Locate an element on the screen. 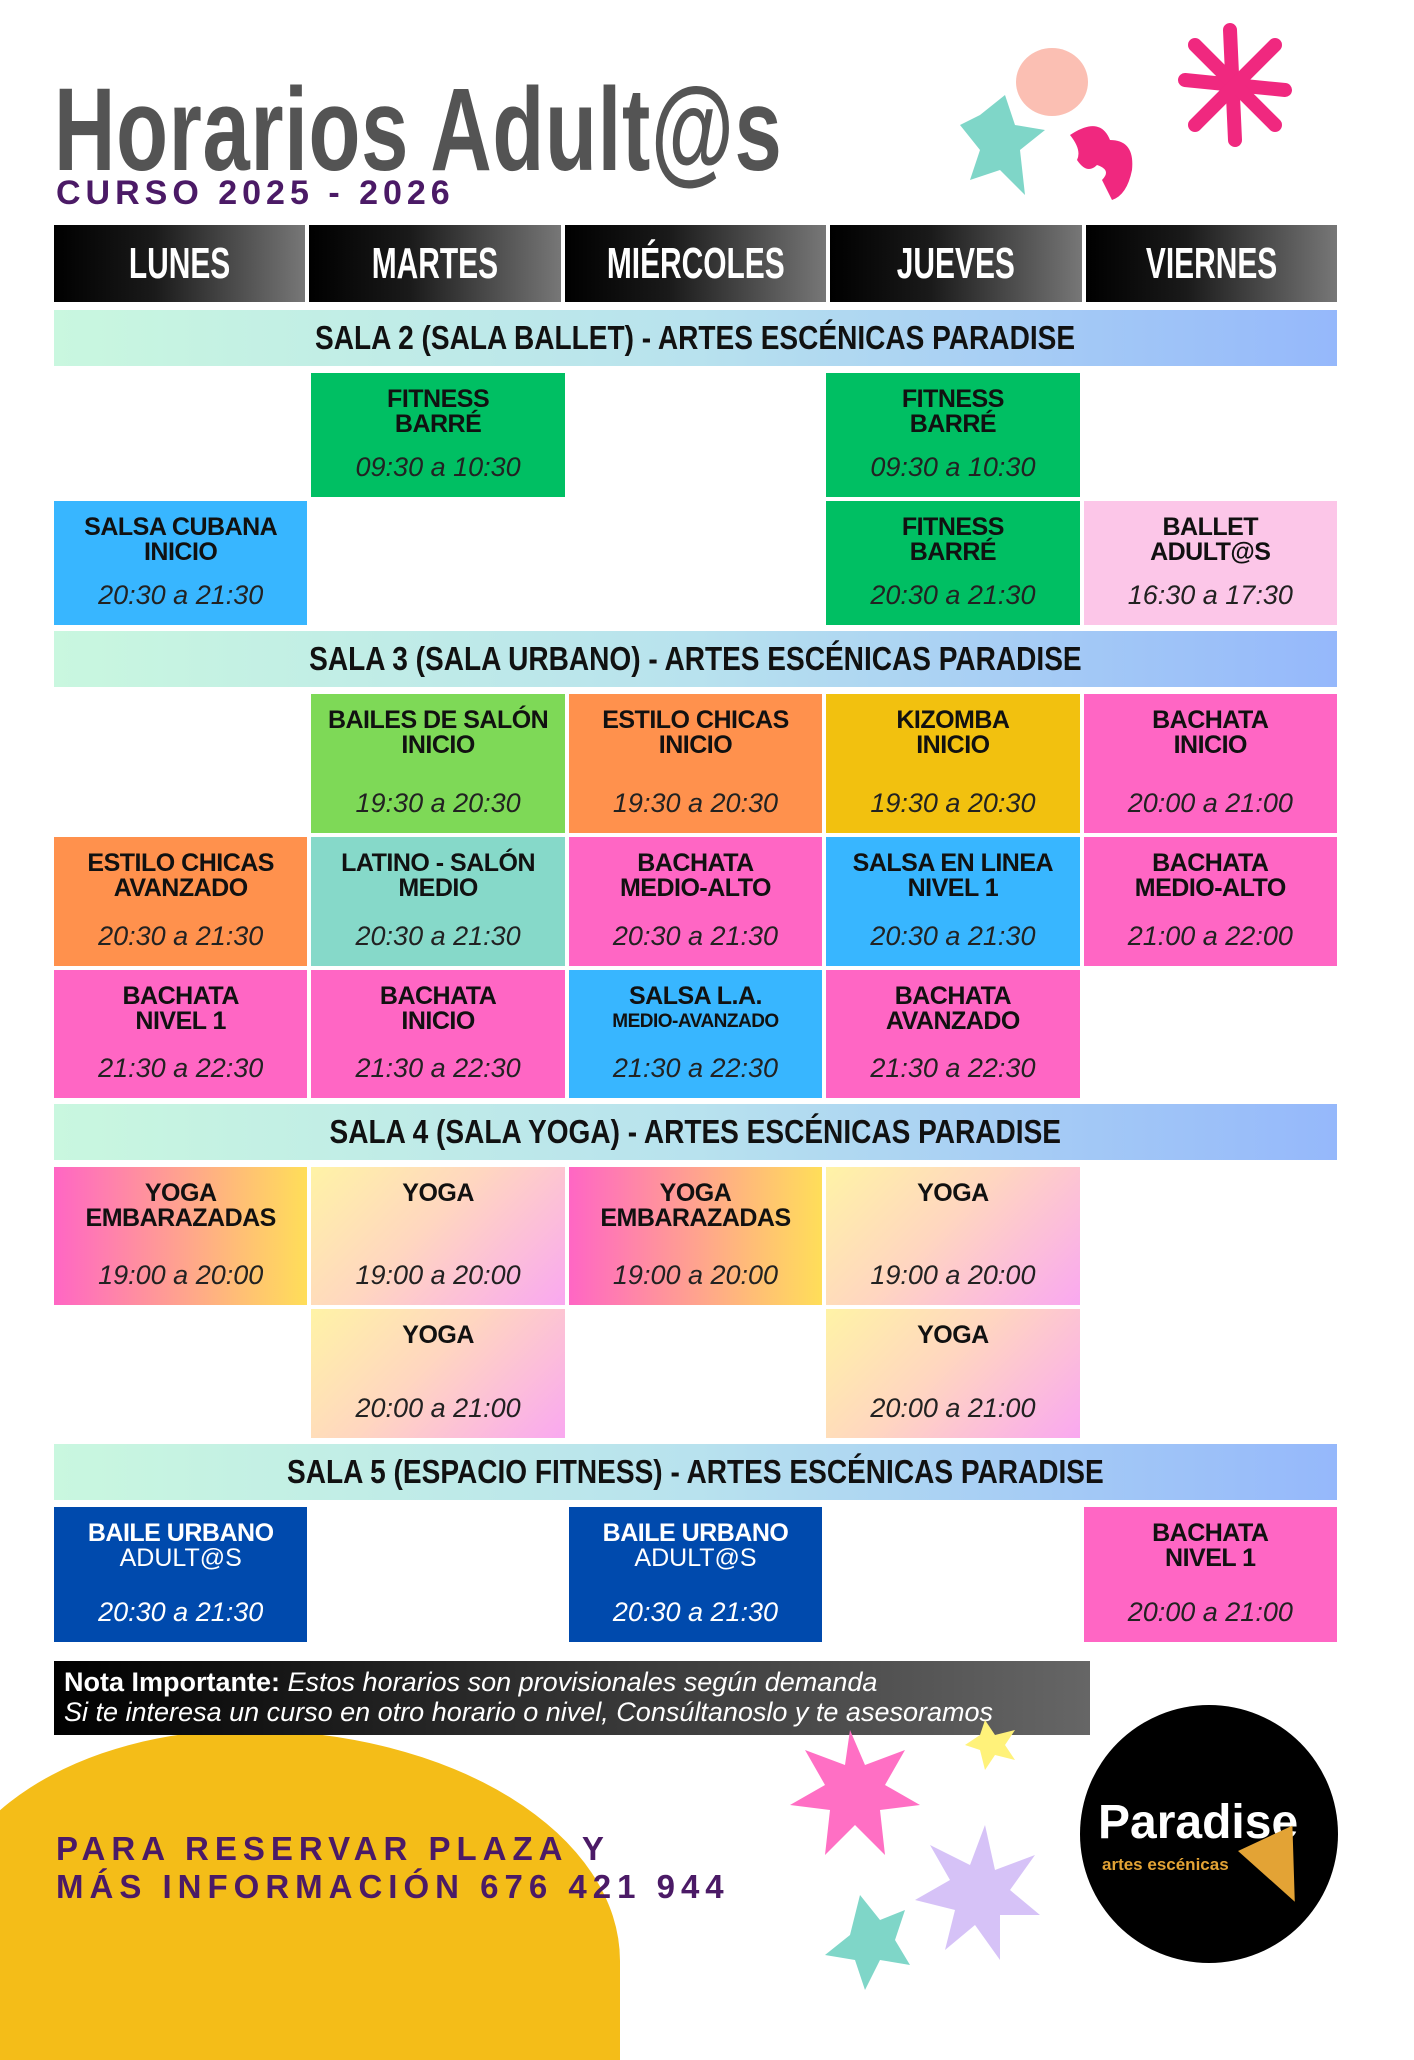 The width and height of the screenshot is (1414, 2060). class-name: ESTILO CHICAS is located at coordinates (695, 720).